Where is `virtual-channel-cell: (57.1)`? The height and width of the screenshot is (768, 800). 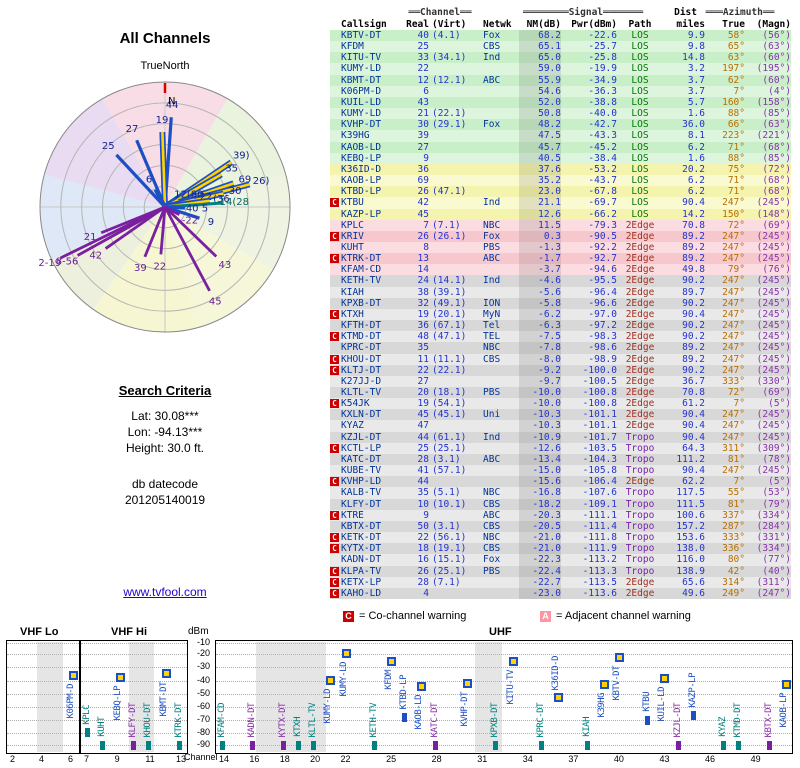
virtual-channel-cell: (57.1) is located at coordinates (449, 471).